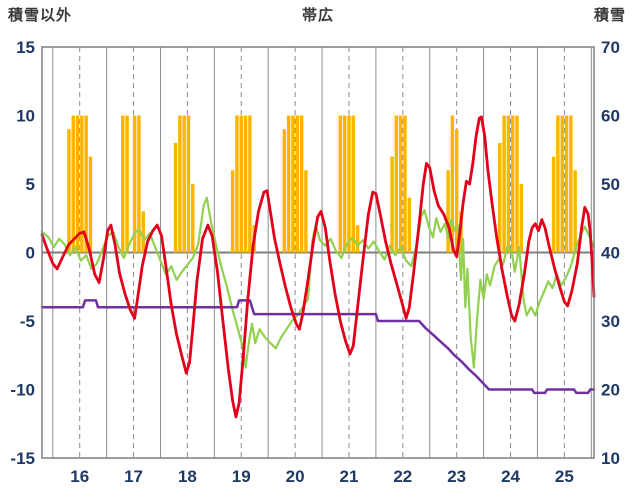 This screenshot has width=636, height=501. I want to click on left-axis-tick: -5, so click(27, 321).